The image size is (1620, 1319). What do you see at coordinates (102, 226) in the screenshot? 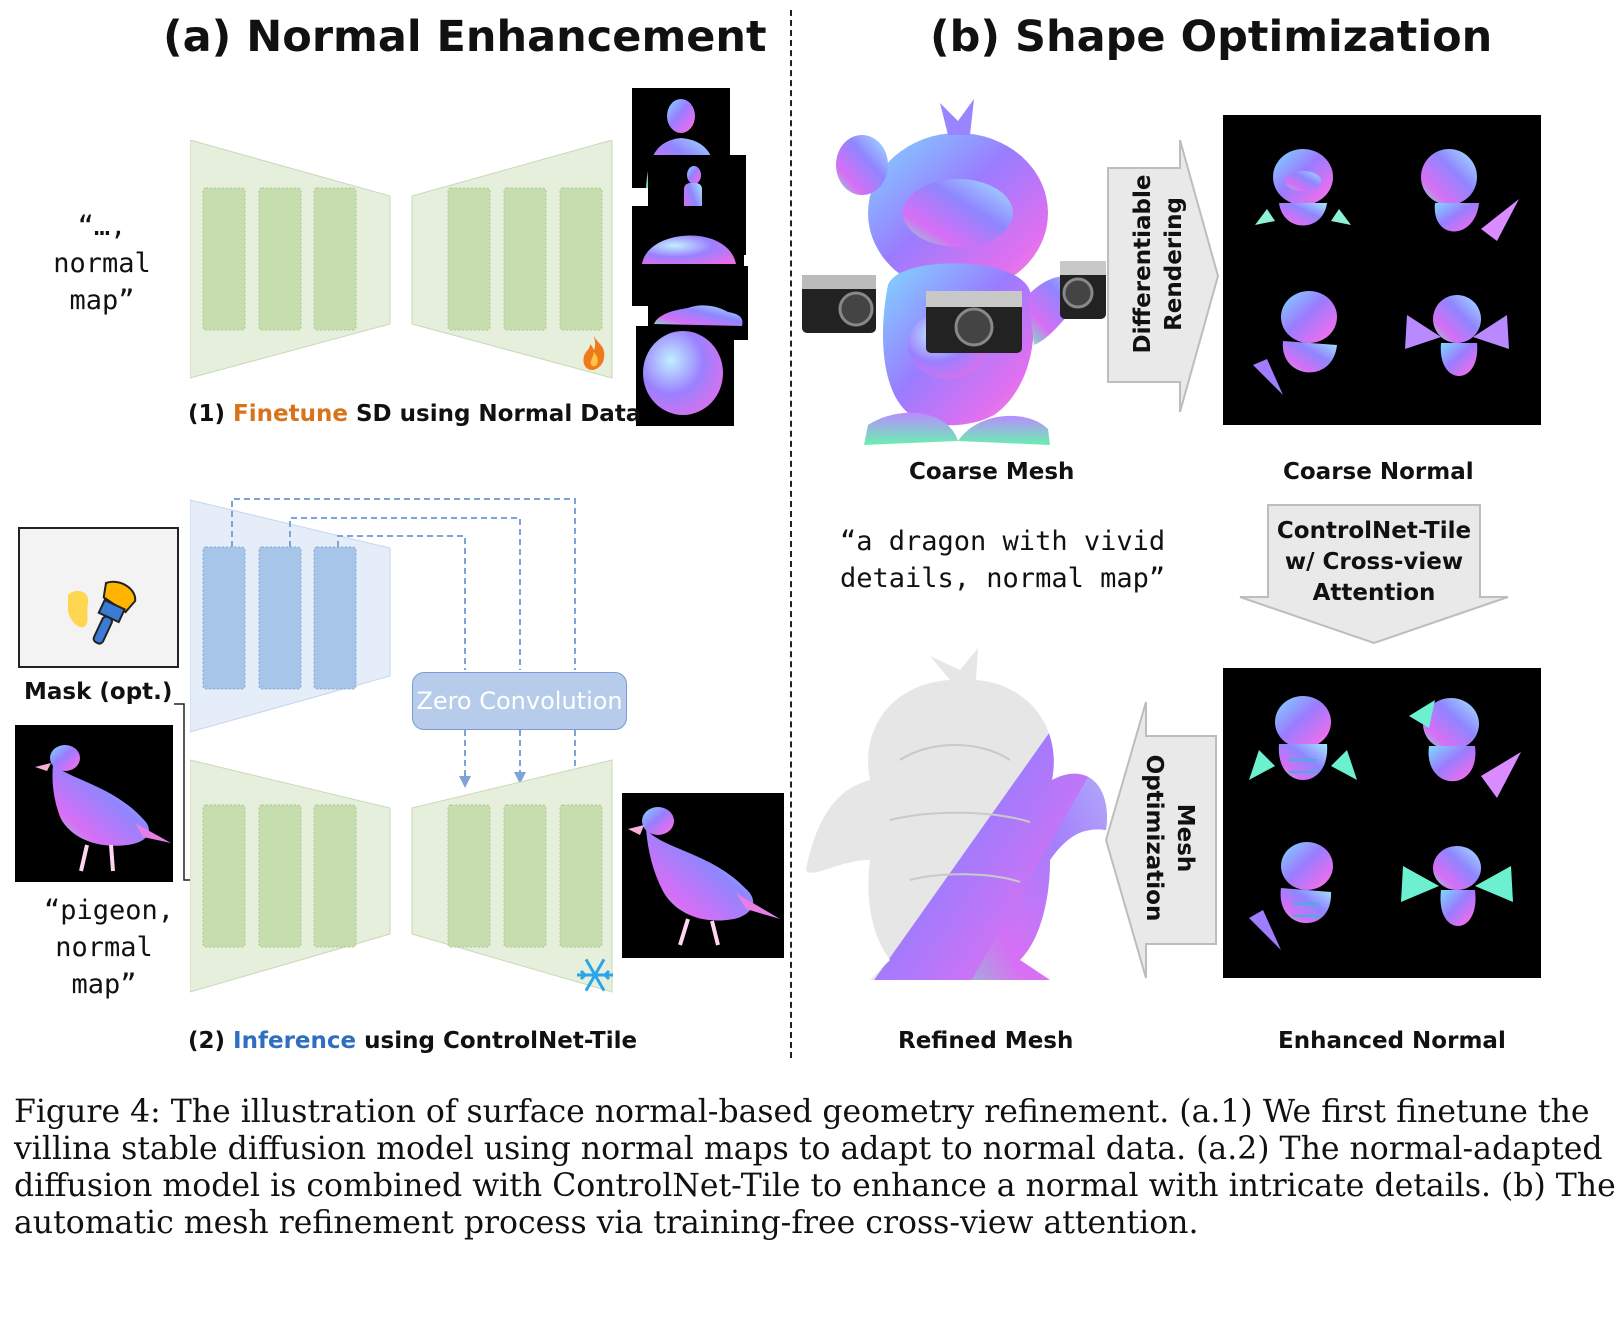
I see `prompt-line: “…,` at bounding box center [102, 226].